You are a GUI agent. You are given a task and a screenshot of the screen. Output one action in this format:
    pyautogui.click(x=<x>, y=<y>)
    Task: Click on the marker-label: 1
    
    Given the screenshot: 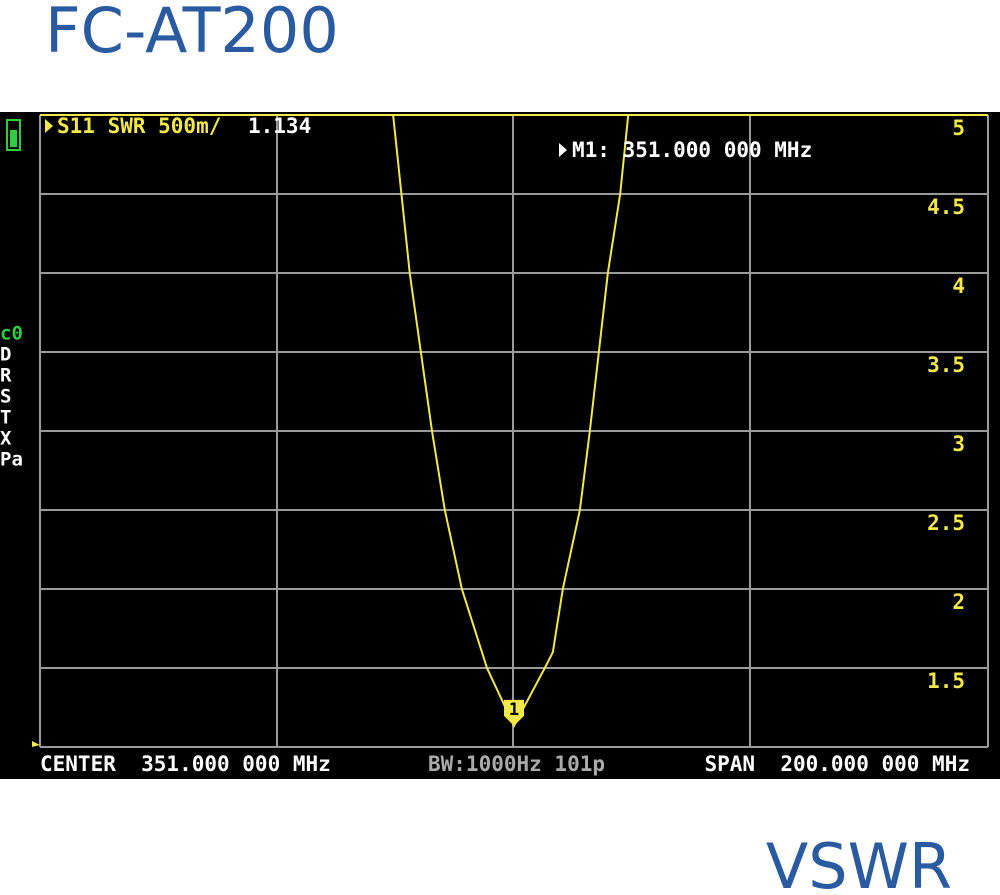 What is the action you would take?
    pyautogui.click(x=514, y=710)
    